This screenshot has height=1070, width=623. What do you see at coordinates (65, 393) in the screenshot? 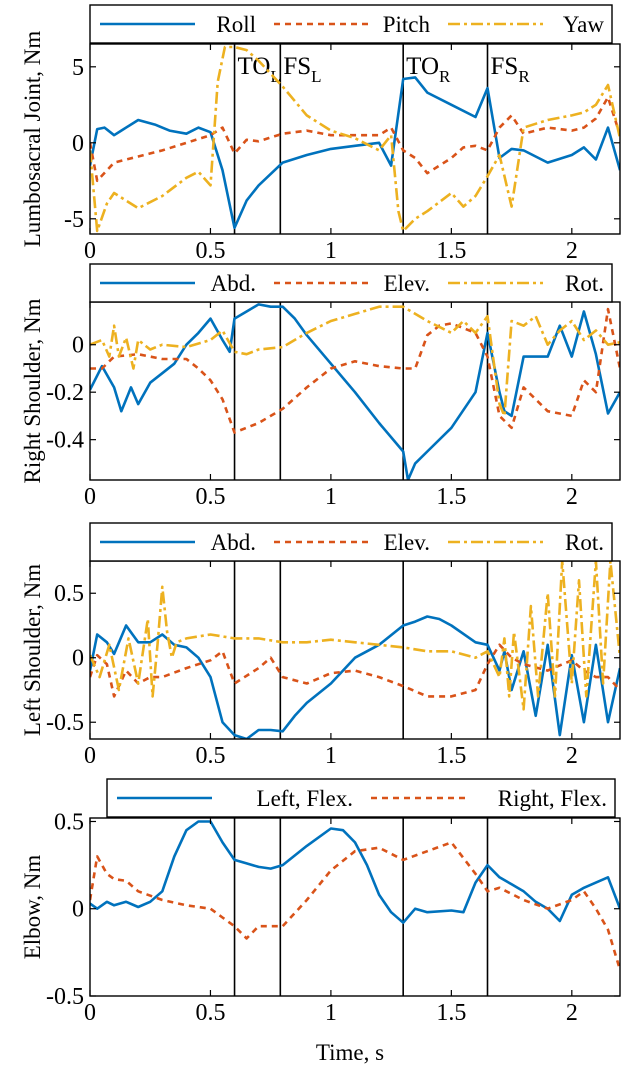
I see `y-tick-label: -0.2` at bounding box center [65, 393].